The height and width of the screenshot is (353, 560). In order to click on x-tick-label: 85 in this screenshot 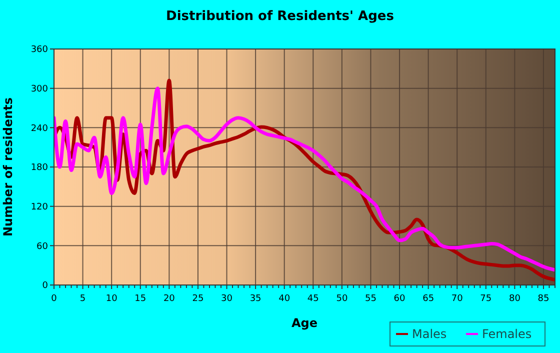, I will do `click(544, 299)`.